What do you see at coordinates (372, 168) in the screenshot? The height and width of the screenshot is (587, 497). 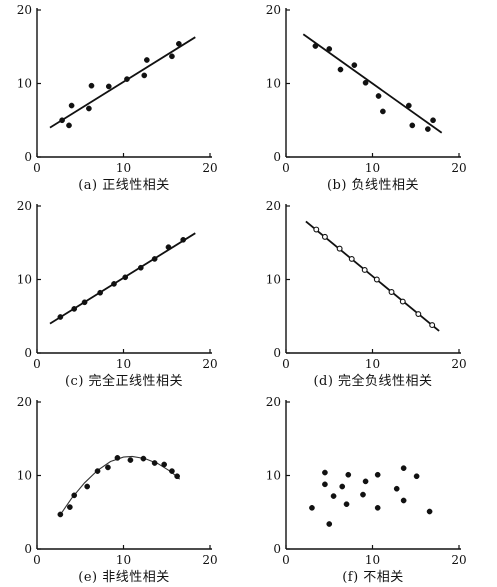 I see `x-tick-label-b: 10` at bounding box center [372, 168].